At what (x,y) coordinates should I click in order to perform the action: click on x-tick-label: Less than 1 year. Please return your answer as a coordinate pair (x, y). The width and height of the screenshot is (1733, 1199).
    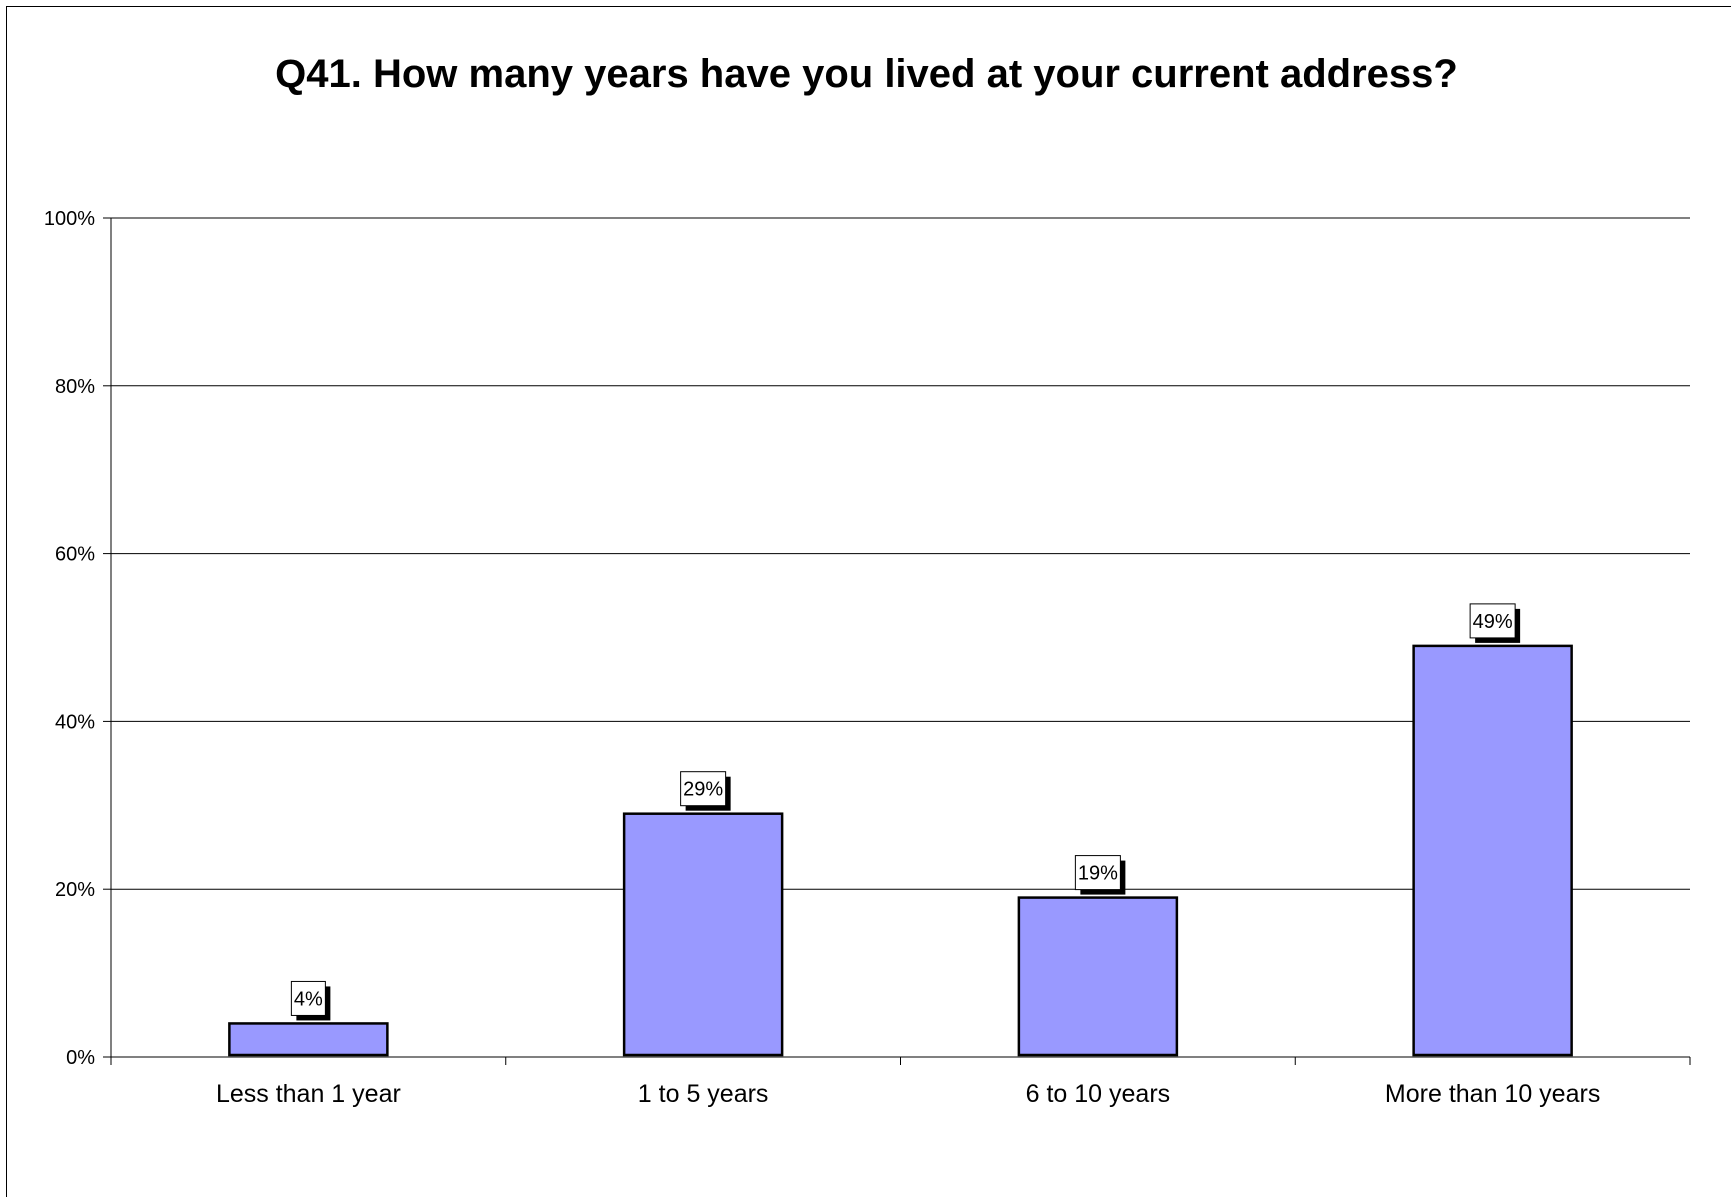
    Looking at the image, I should click on (308, 1094).